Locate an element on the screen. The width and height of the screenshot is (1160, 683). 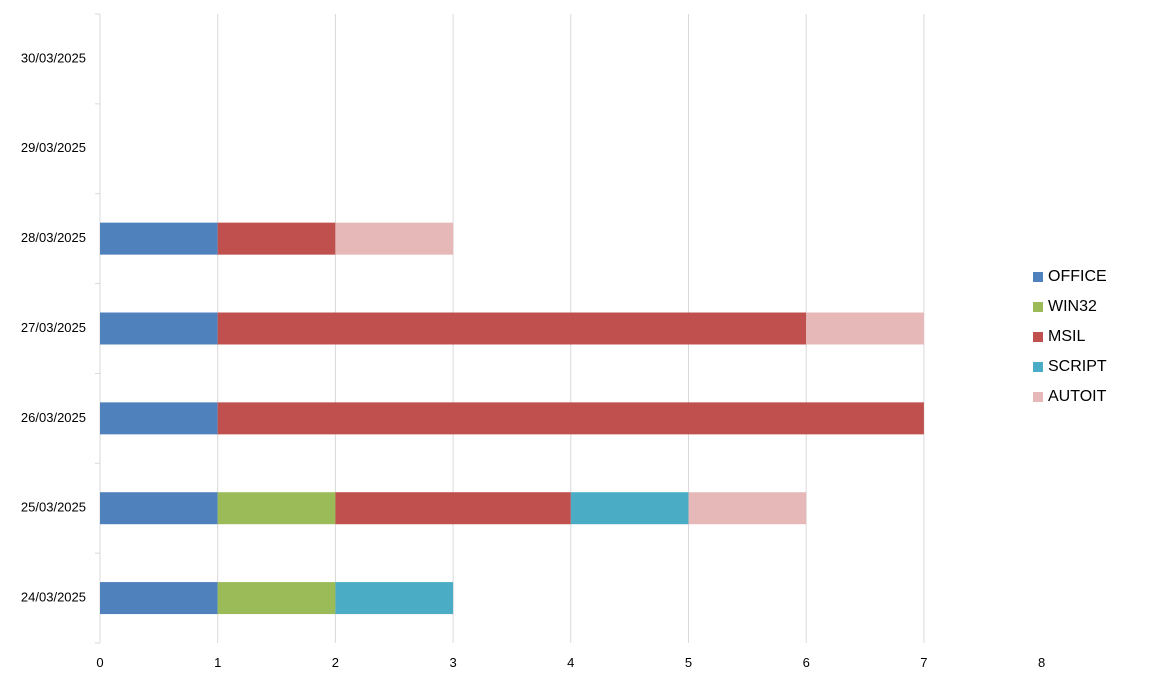
legend-label: AUTOIT is located at coordinates (1077, 396).